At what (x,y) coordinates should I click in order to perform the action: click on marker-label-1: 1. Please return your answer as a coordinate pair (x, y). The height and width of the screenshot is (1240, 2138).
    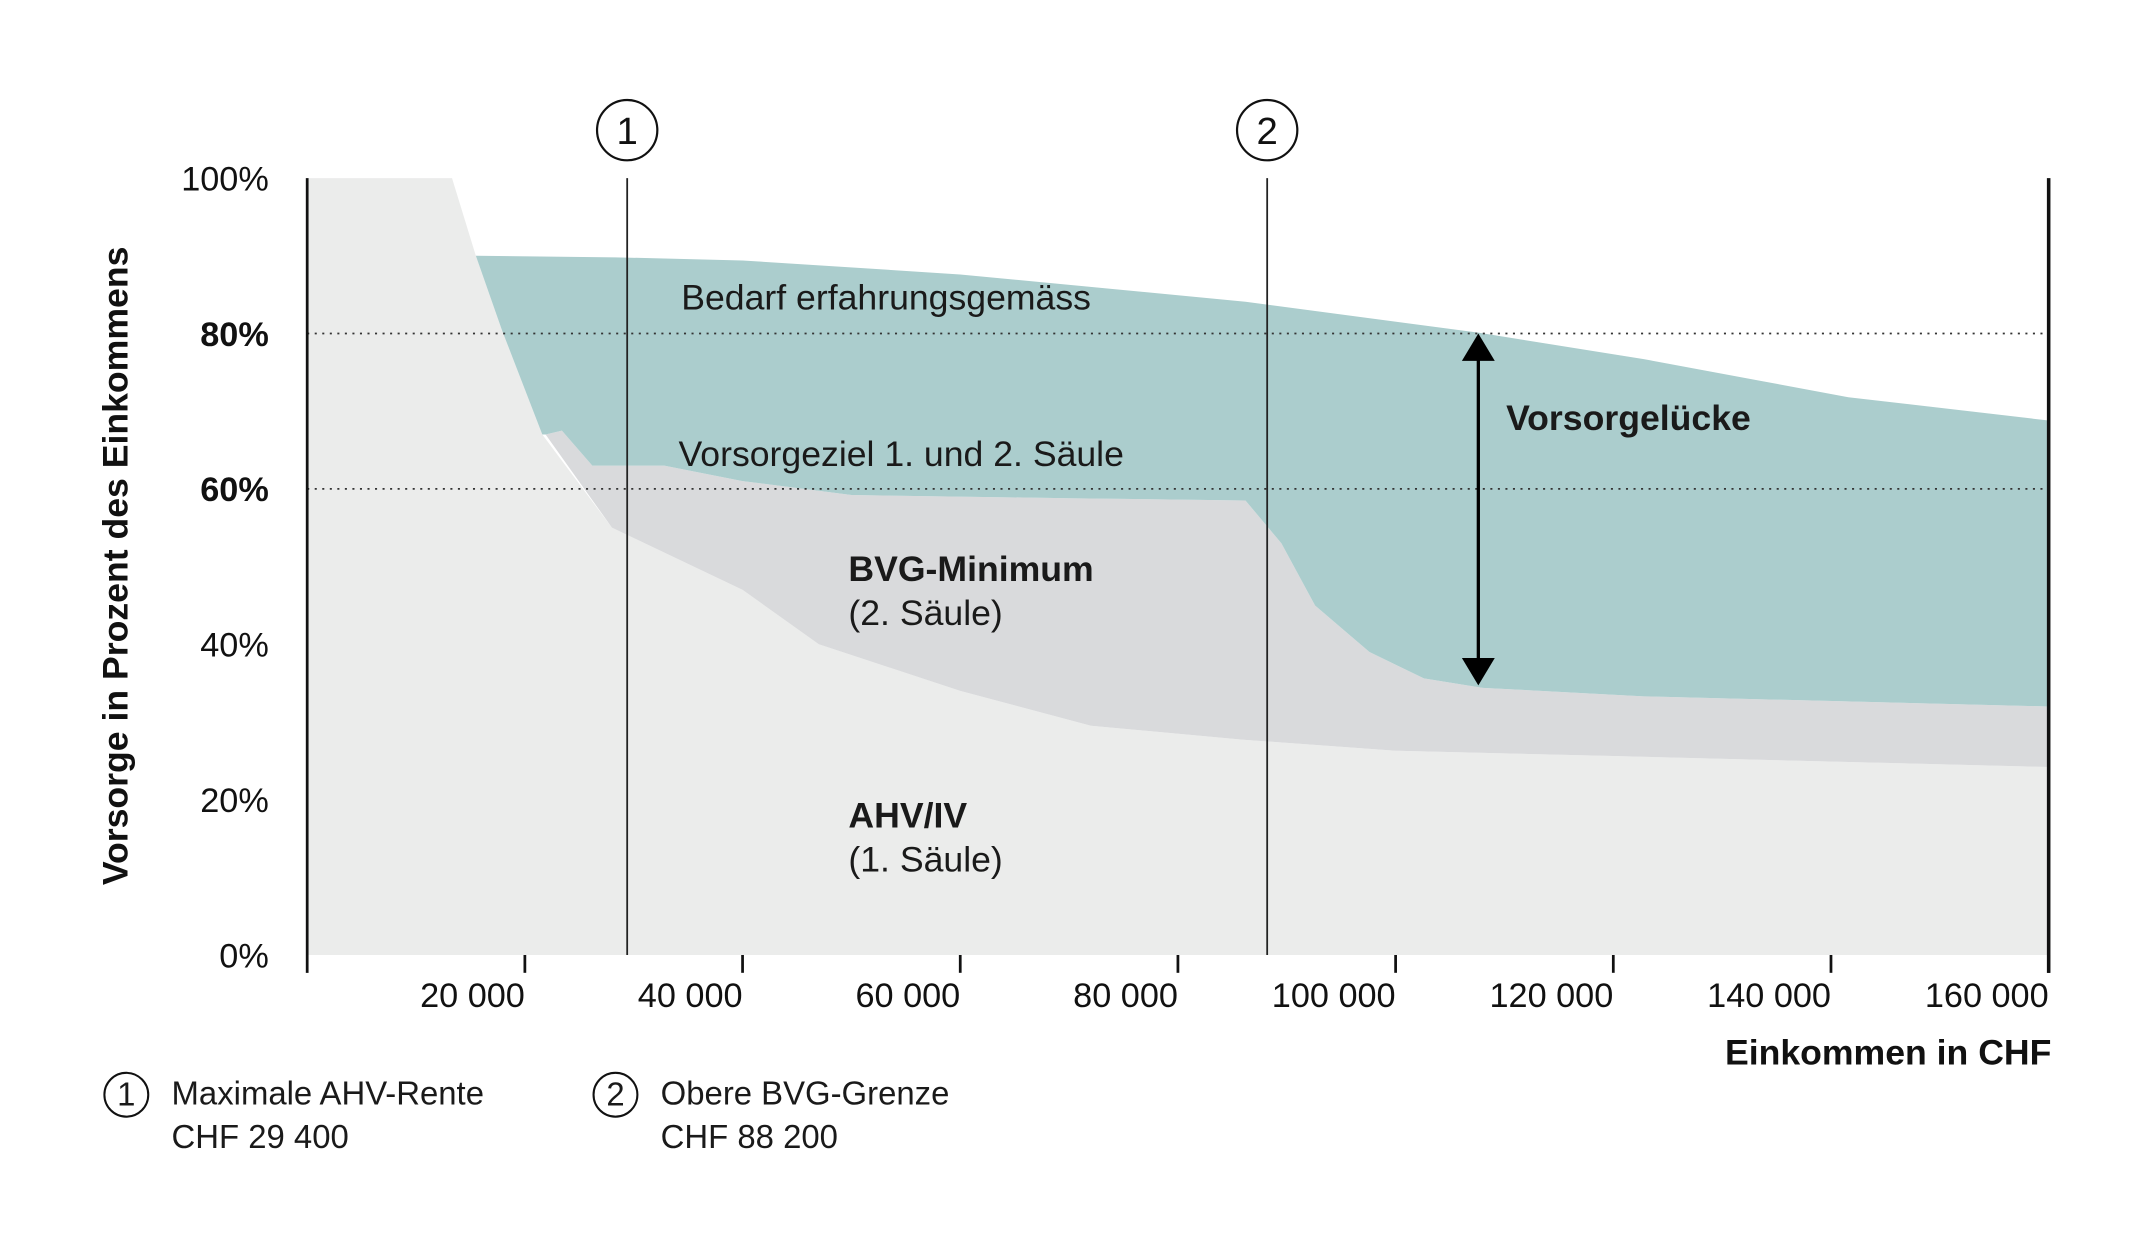
    Looking at the image, I should click on (627, 131).